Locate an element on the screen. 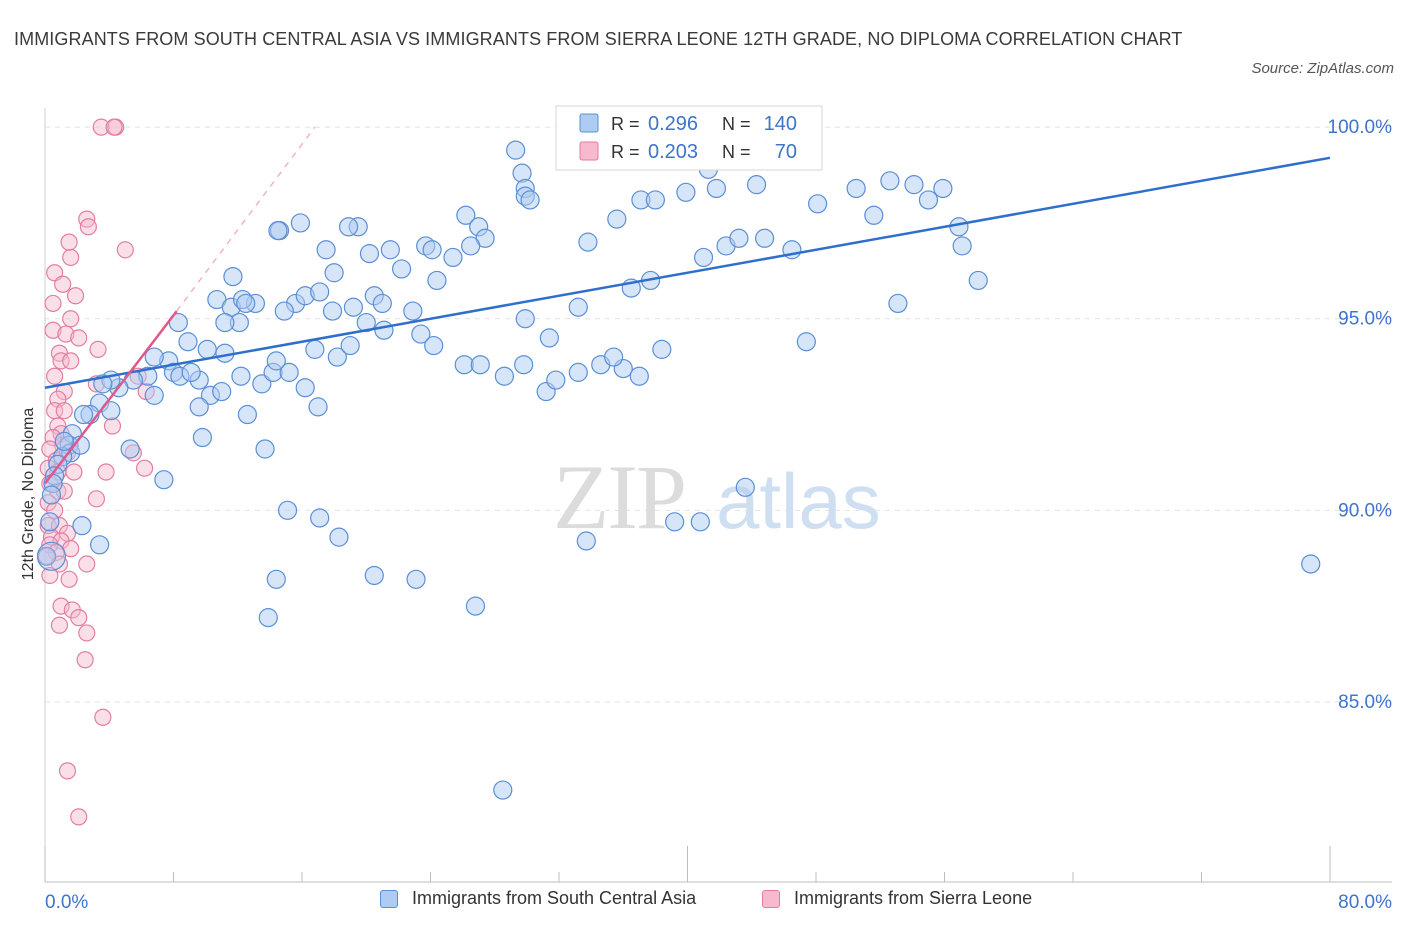 Image resolution: width=1406 pixels, height=930 pixels. trend-line-sierra-leone is located at coordinates (111, 397).